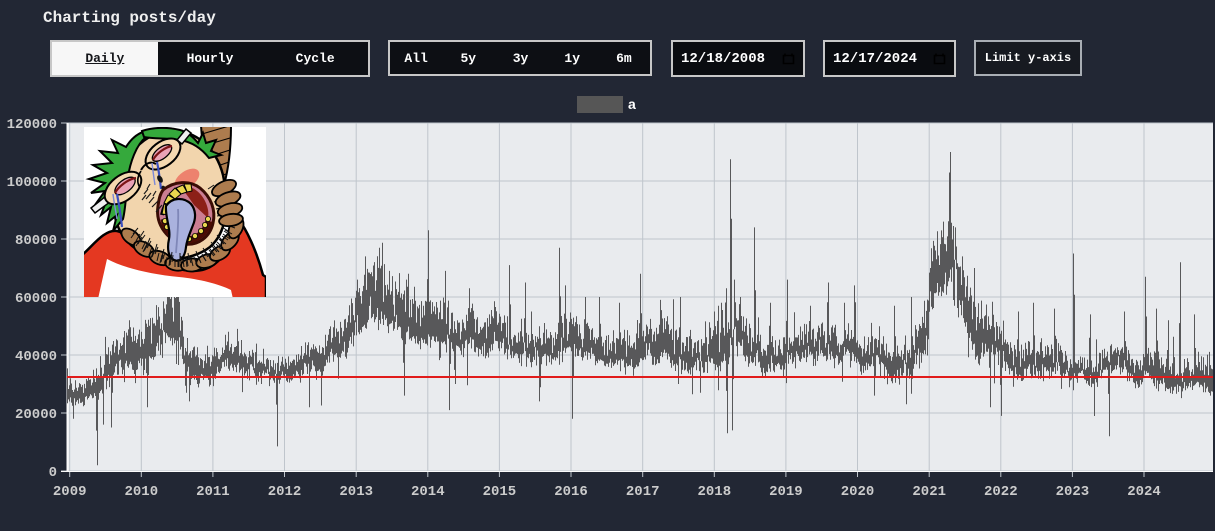  Describe the element at coordinates (571, 492) in the screenshot. I see `svg-text: 2016` at that location.